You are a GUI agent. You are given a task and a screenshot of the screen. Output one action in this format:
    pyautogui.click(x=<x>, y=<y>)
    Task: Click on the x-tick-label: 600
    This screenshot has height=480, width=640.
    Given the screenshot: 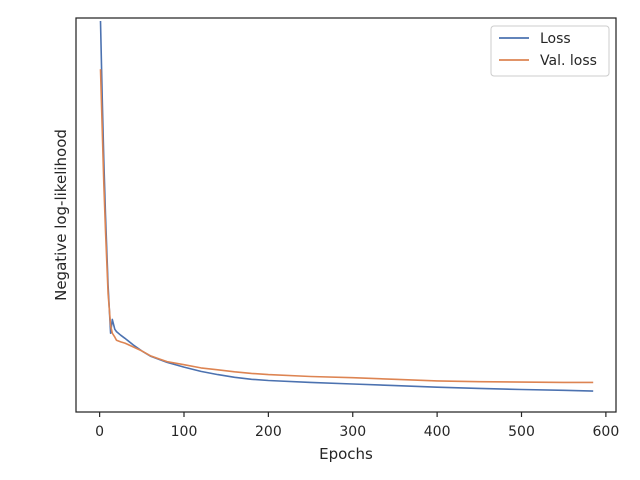 What is the action you would take?
    pyautogui.click(x=606, y=432)
    